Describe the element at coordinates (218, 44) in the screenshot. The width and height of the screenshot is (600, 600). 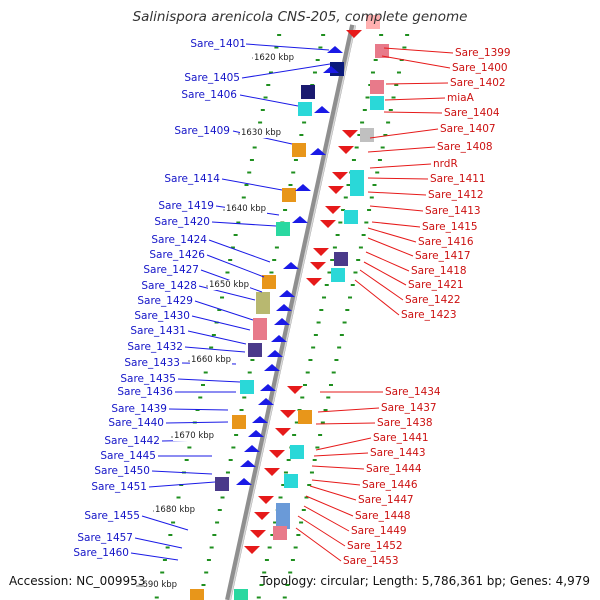
I see `gene-label-left: Sare_1401` at that location.